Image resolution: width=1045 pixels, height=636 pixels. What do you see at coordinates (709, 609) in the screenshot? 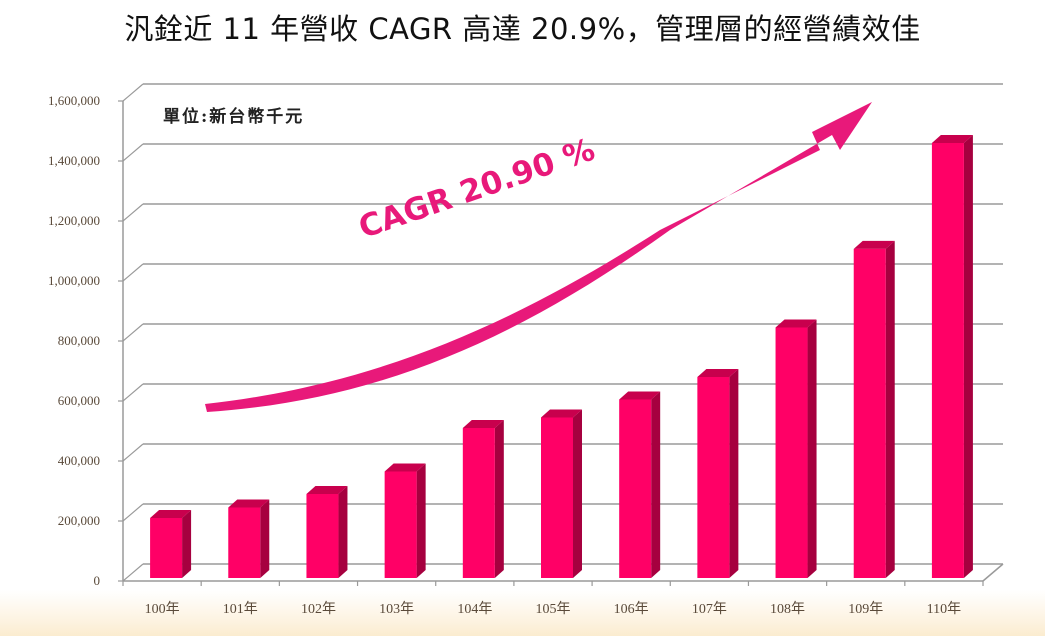
I see `x-tick-label: 107年` at bounding box center [709, 609].